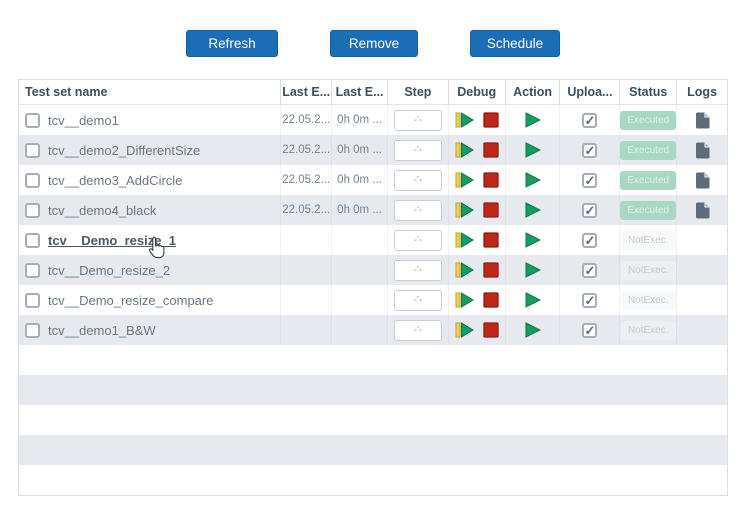  Describe the element at coordinates (102, 330) in the screenshot. I see `test-set-name-link: tcv__demo1_B&W` at that location.